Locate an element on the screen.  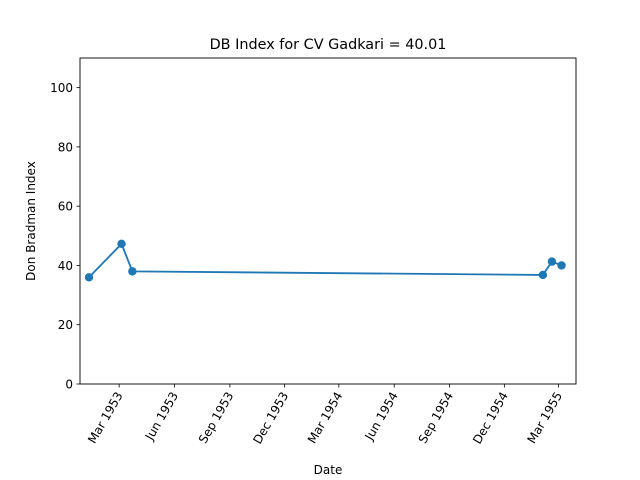
plot-content is located at coordinates (325, 260).